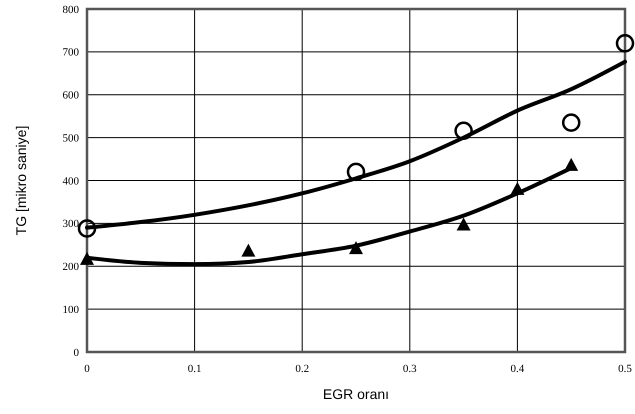 This screenshot has width=635, height=414. I want to click on x-tick-label: 0.1, so click(195, 369).